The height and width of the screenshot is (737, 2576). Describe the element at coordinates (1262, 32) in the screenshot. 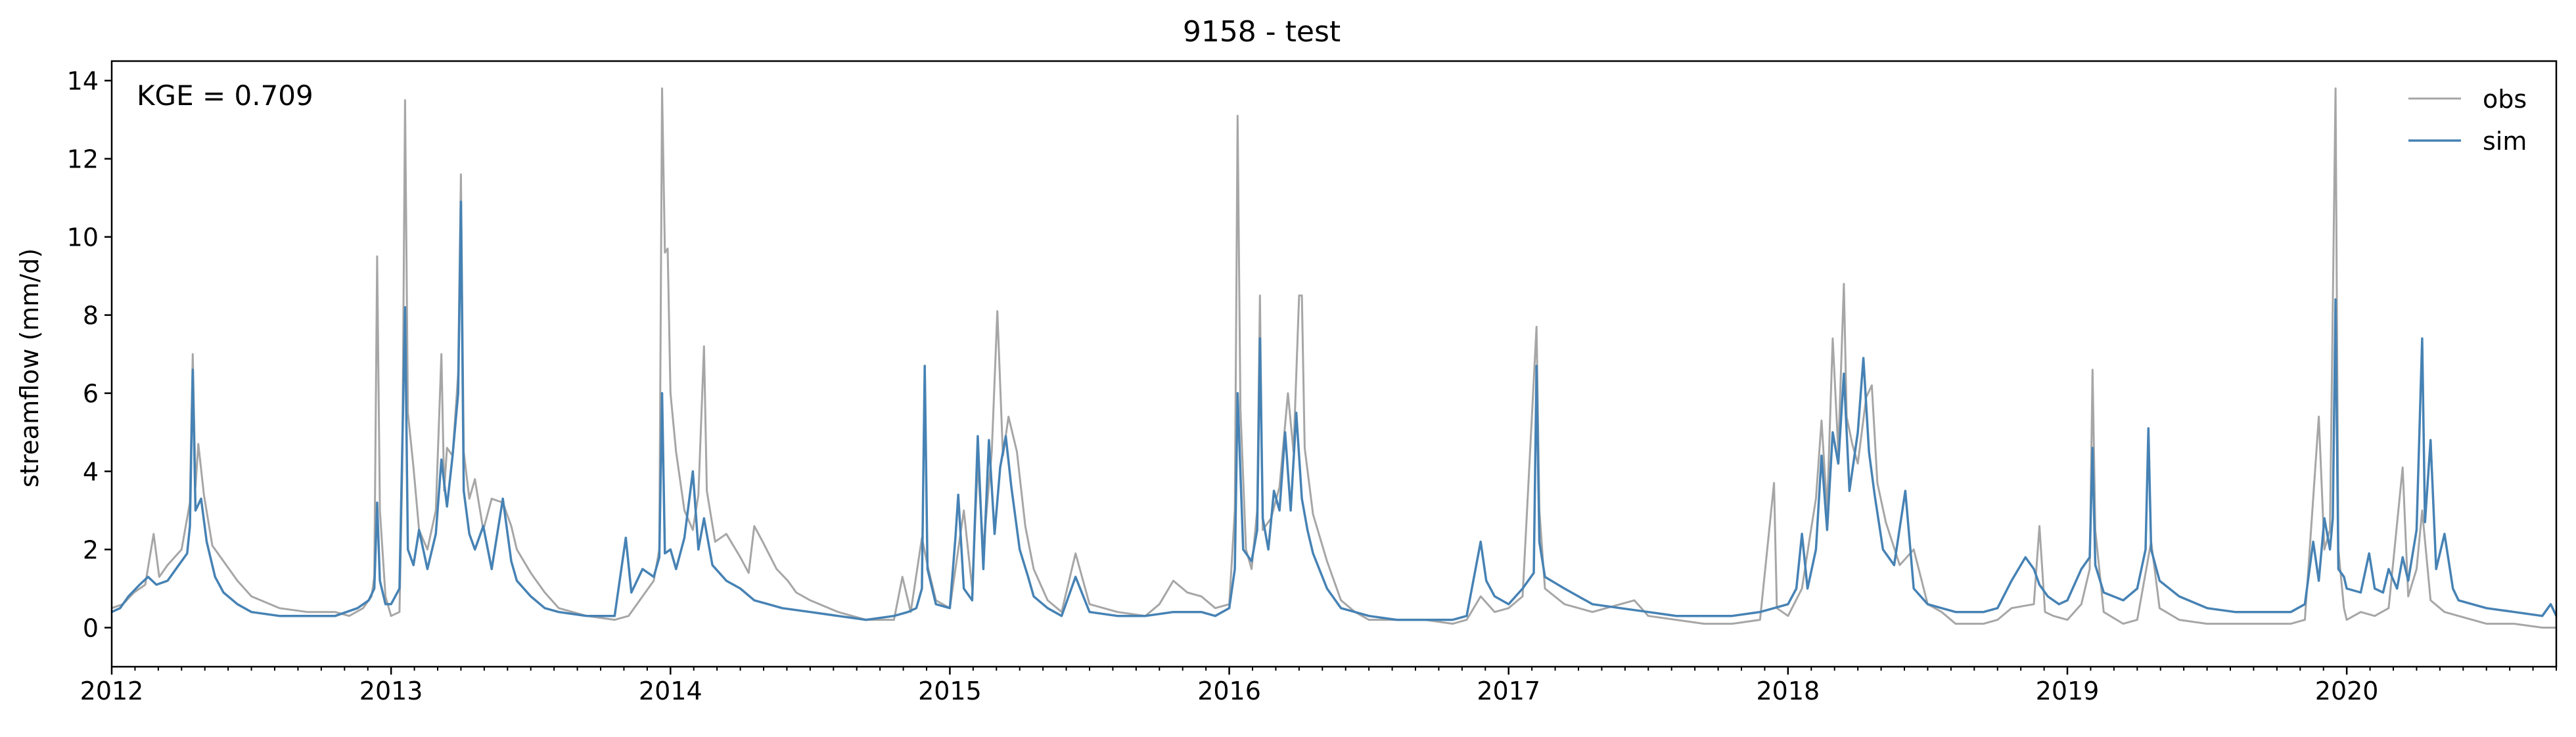

I see `chart-title: 9158 - test` at that location.